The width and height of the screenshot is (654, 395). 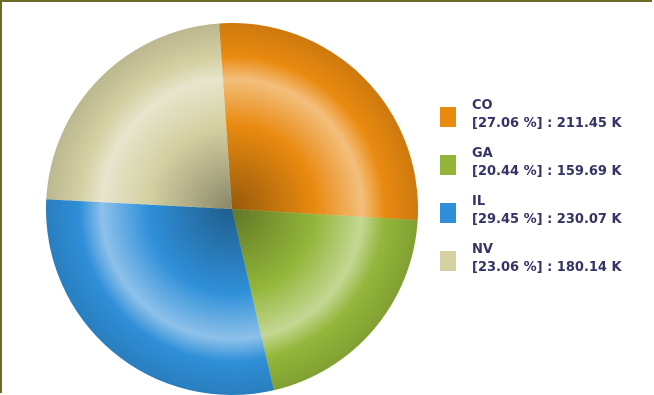 I want to click on legend-label-ga: GA, so click(x=482, y=153).